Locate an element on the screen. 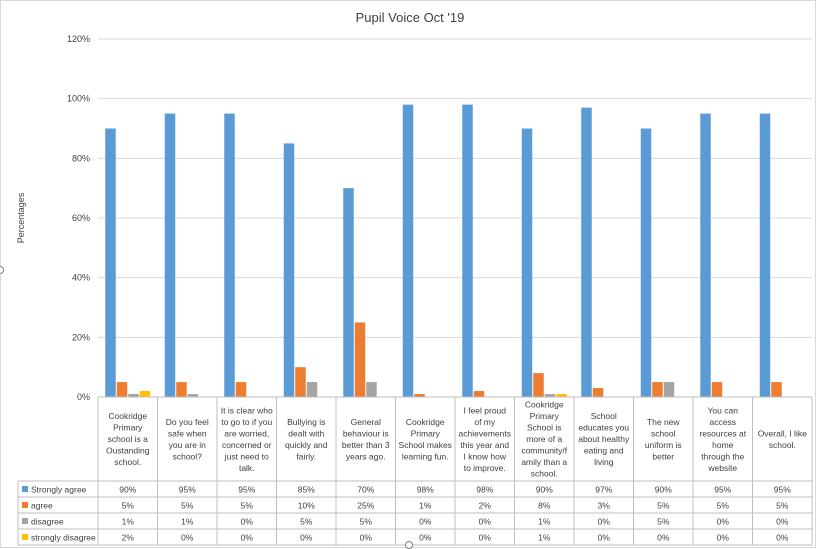  category-label-line: School is is located at coordinates (544, 428).